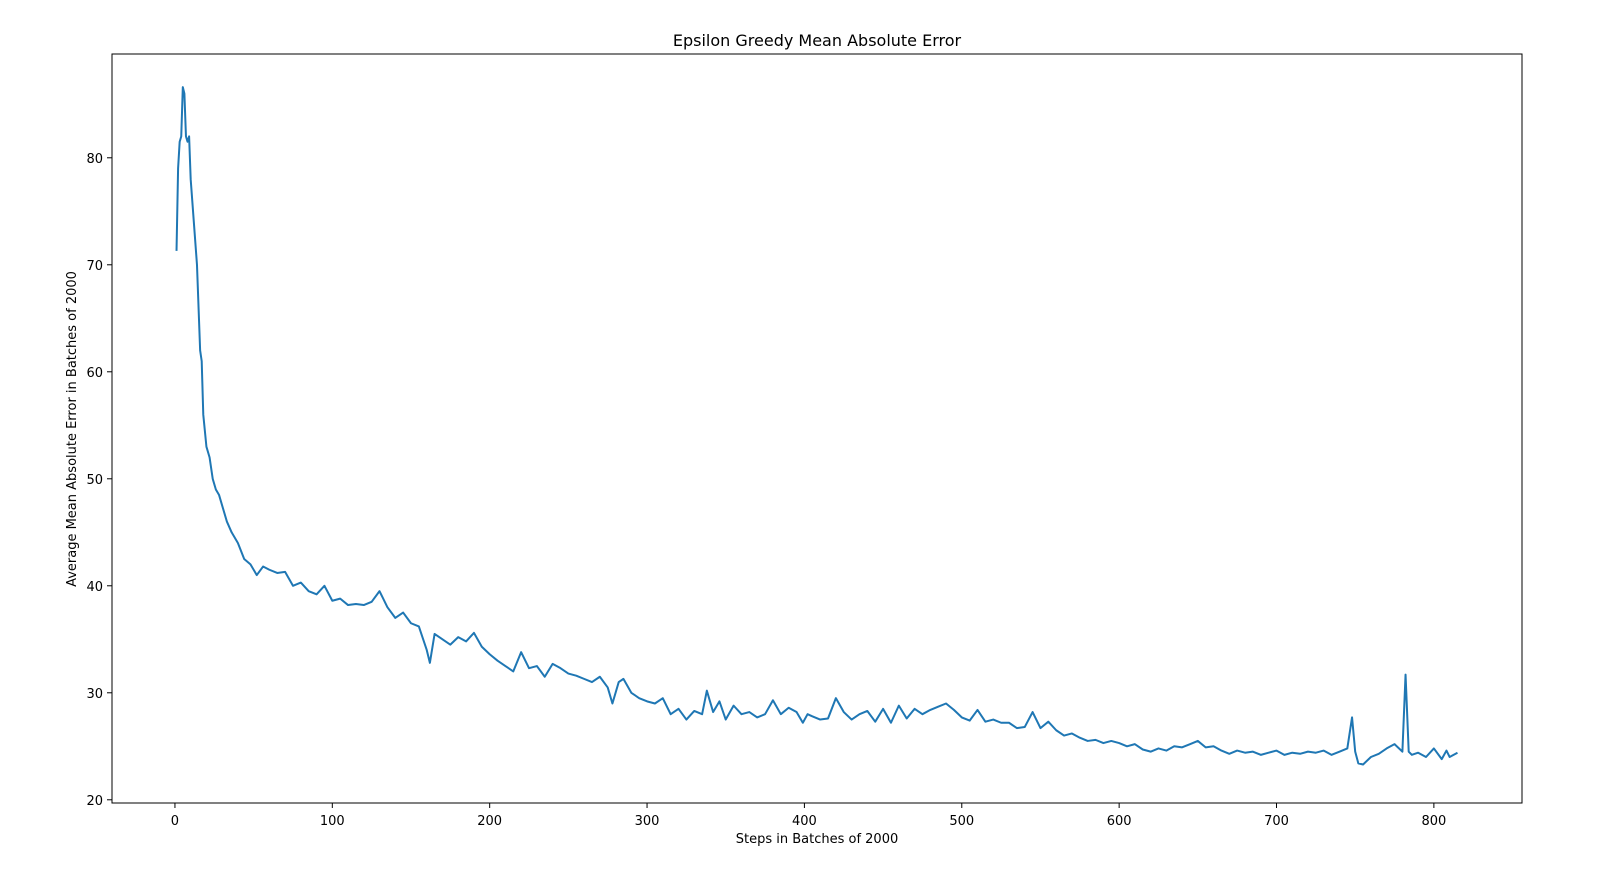  What do you see at coordinates (94, 694) in the screenshot?
I see `y-tick-label: 30` at bounding box center [94, 694].